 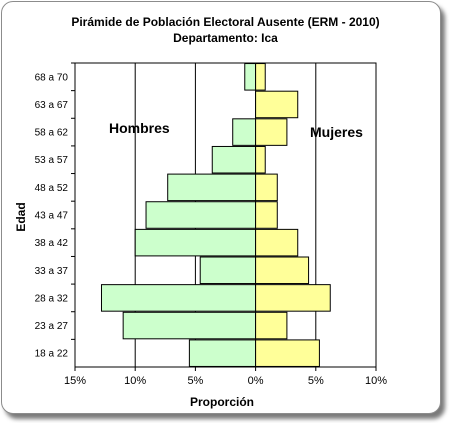 What do you see at coordinates (52, 216) in the screenshot?
I see `y-tick-label: 43 a 47` at bounding box center [52, 216].